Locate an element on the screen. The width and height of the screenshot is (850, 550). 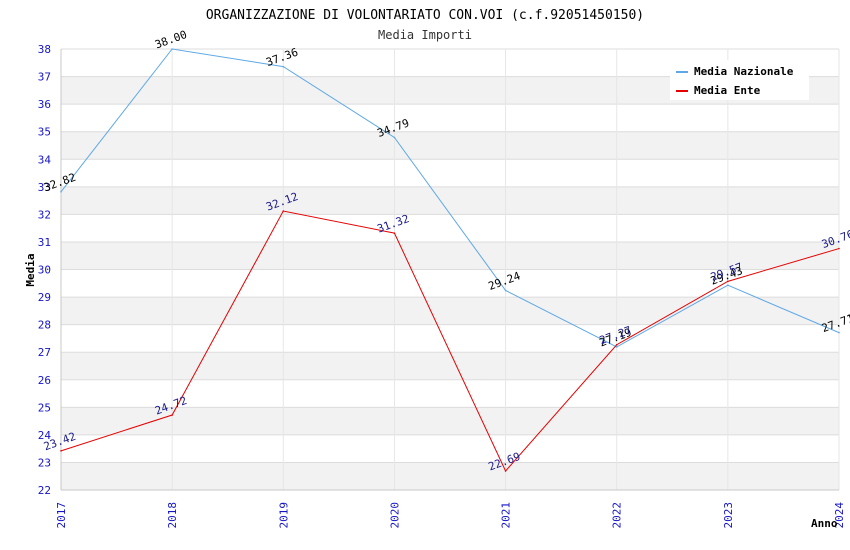
y-tick-label: 33 is located at coordinates (44, 187).